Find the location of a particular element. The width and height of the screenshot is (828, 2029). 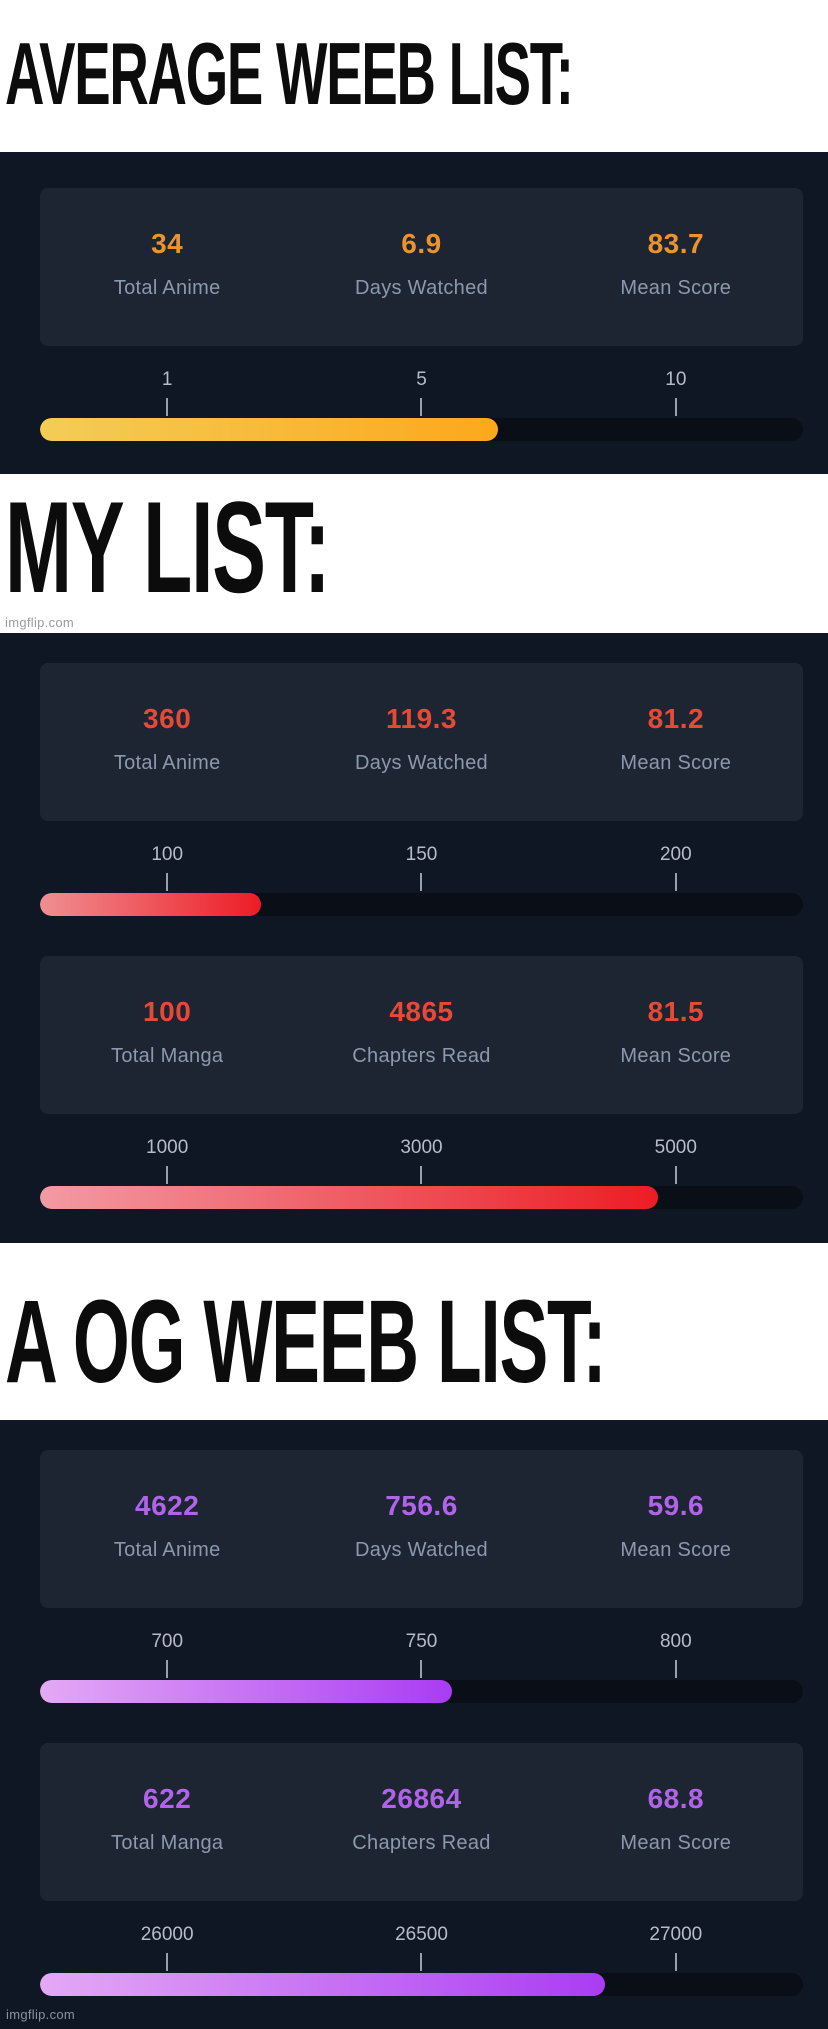

tick-label-row: 700 750 800 is located at coordinates (421, 1641).